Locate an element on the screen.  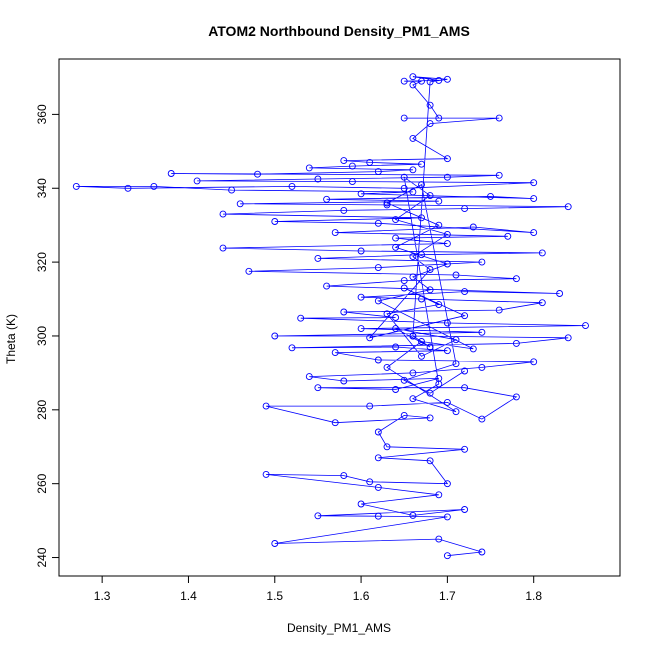
y-tick-label: 340 is located at coordinates (42, 188).